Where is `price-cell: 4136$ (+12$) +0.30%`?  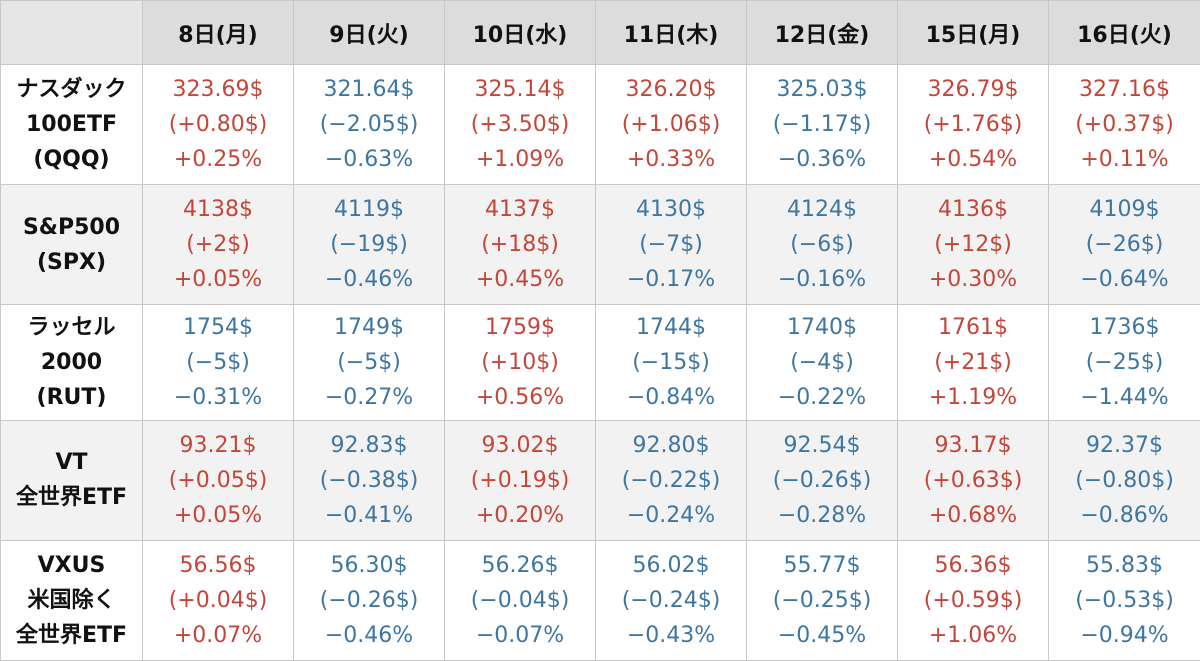
price-cell: 4136$ (+12$) +0.30% is located at coordinates (973, 244).